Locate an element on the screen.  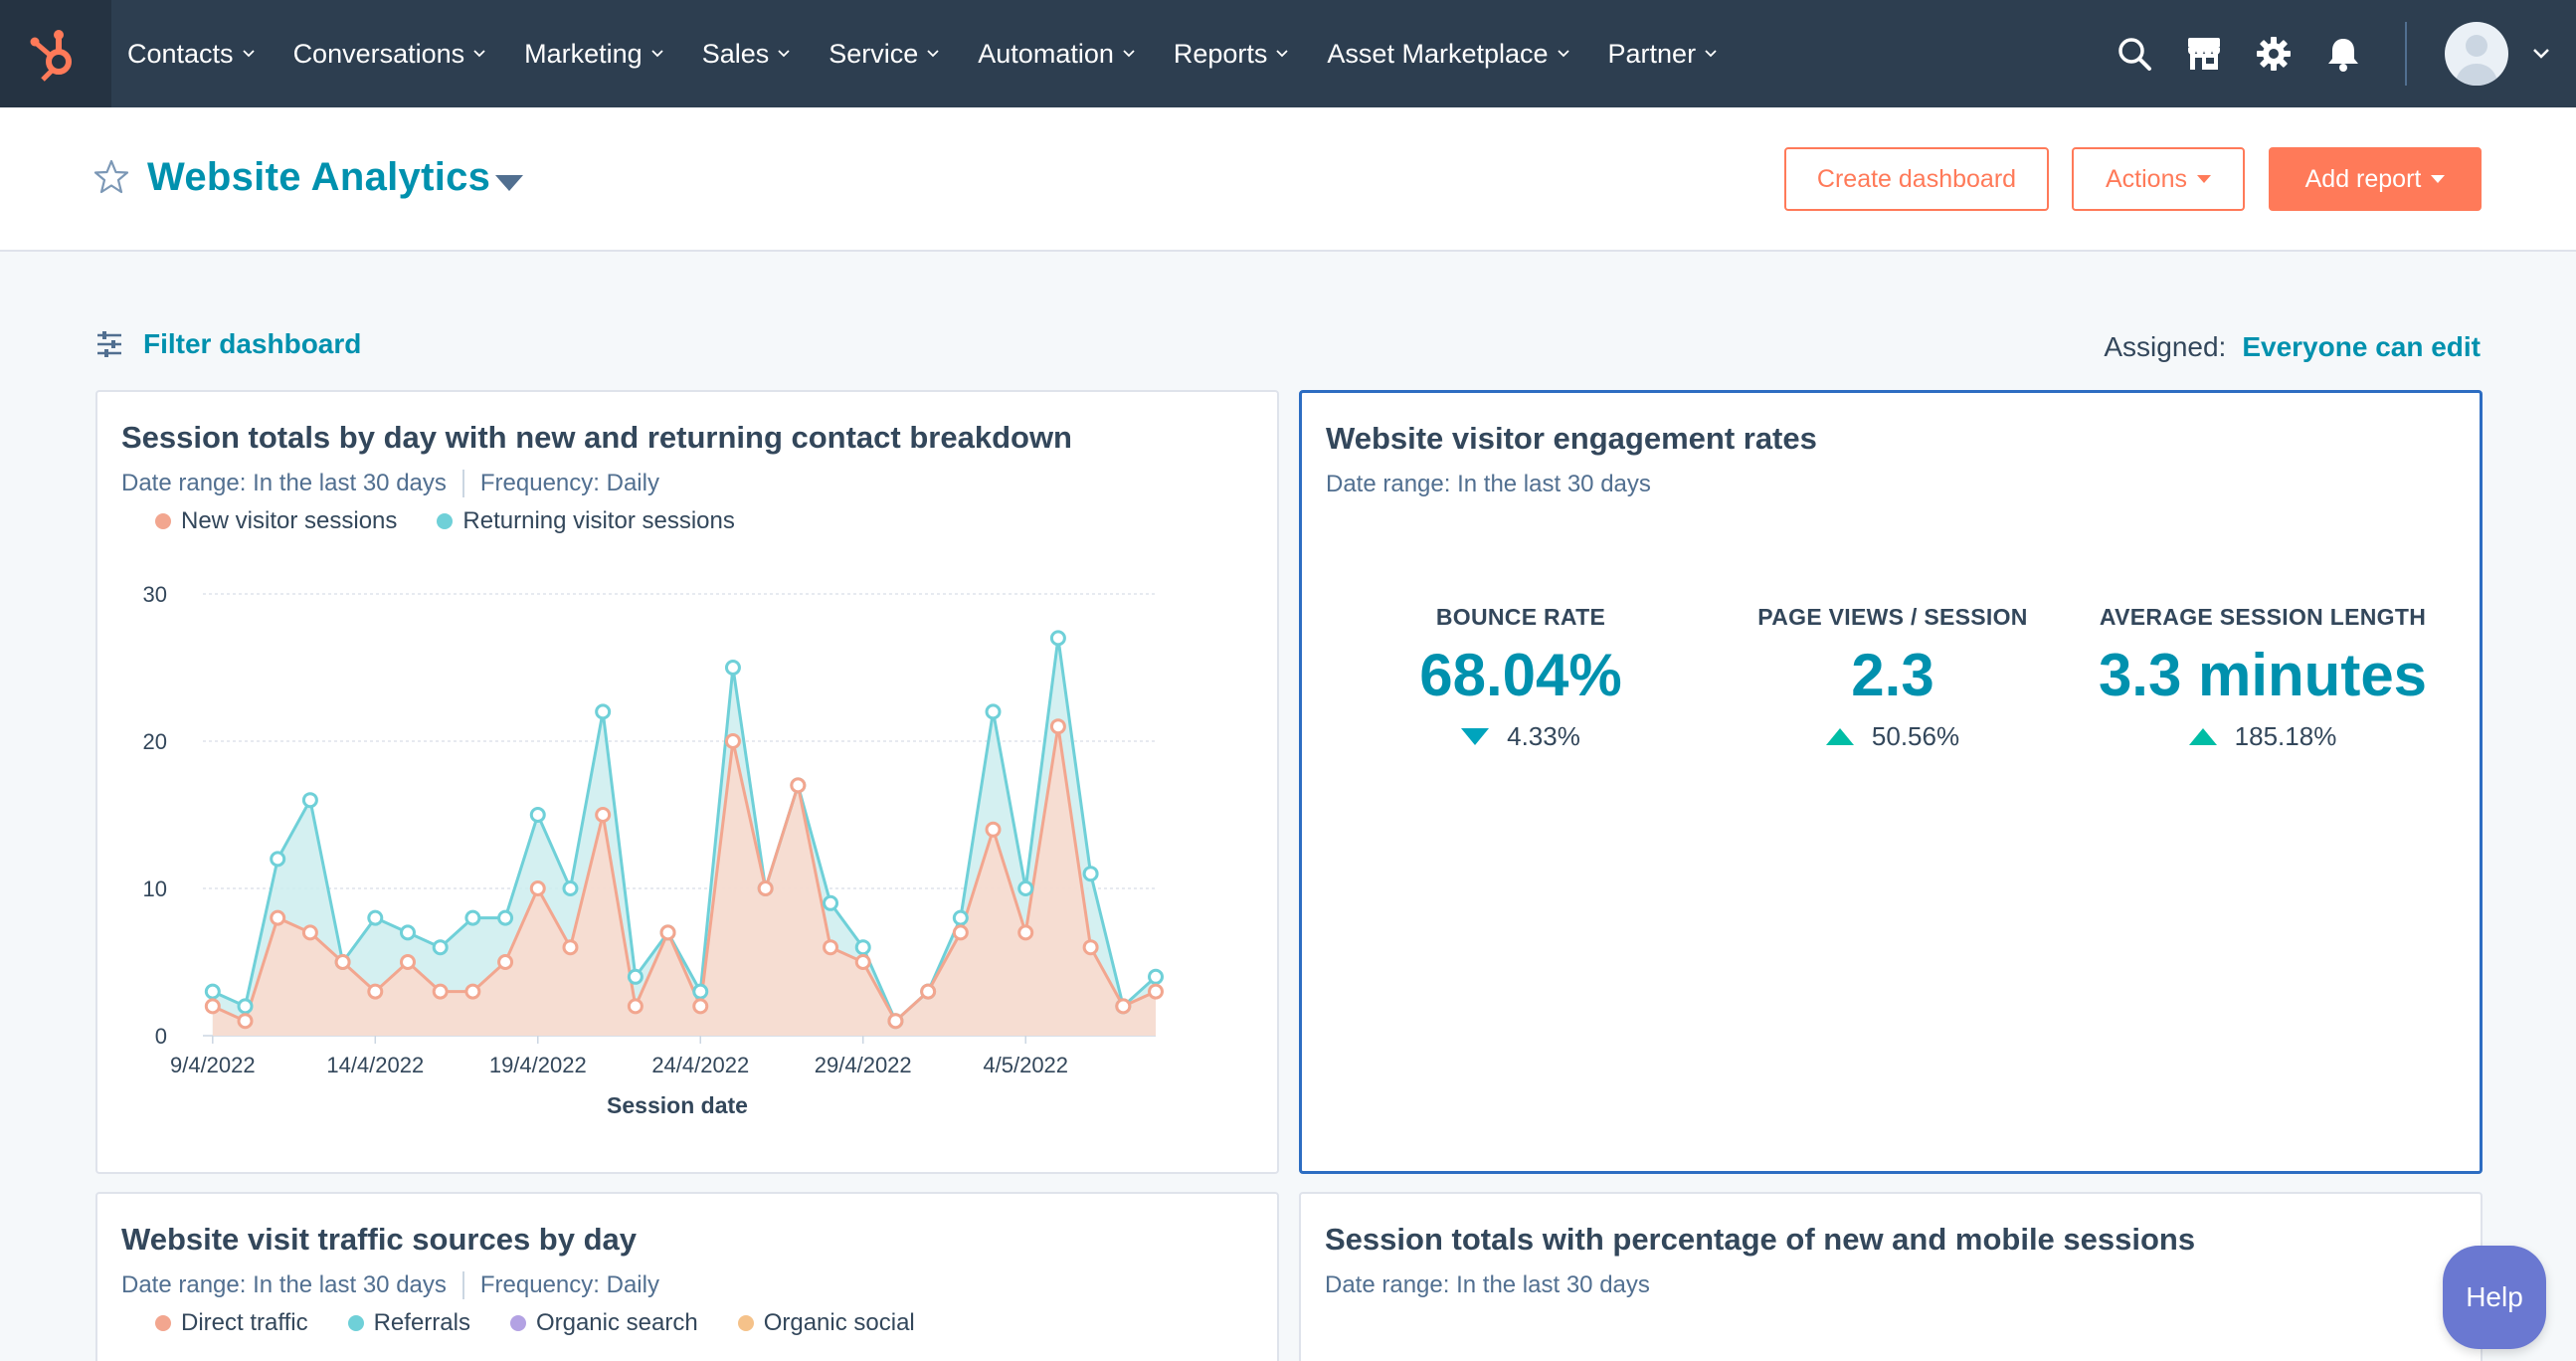
legend-item-direct-traffic: Direct traffic is located at coordinates (231, 1323).